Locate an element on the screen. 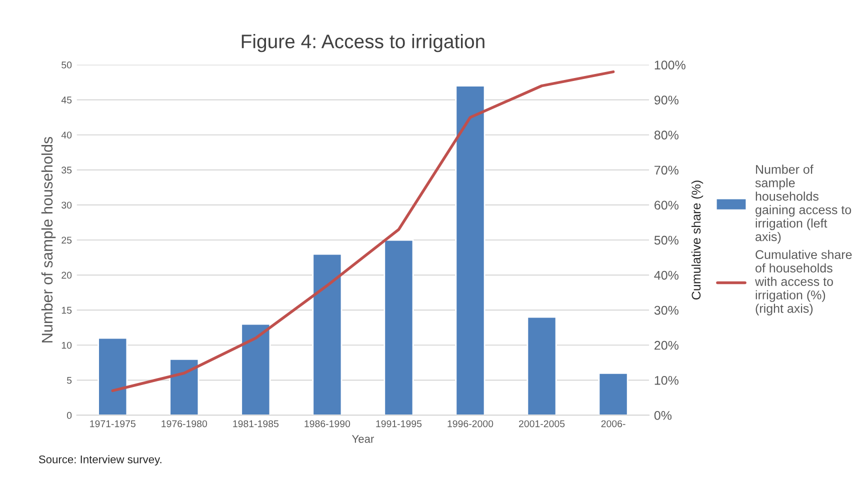 The width and height of the screenshot is (854, 480). y-tick-label: 0 is located at coordinates (69, 415).